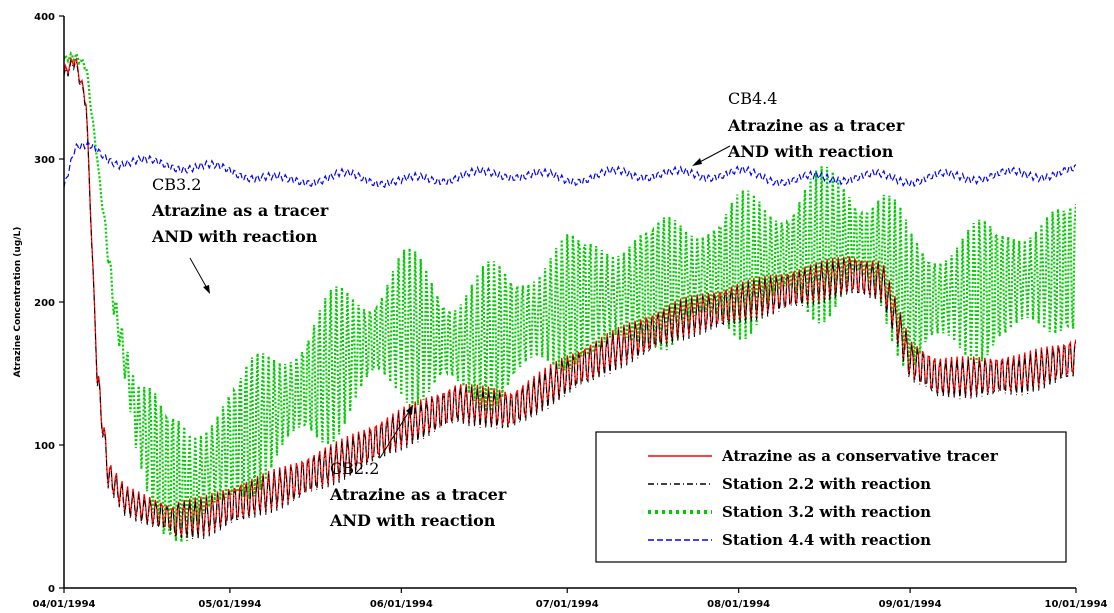 The width and height of the screenshot is (1114, 613). What do you see at coordinates (240, 210) in the screenshot?
I see `annotation-cb32-line2: Atrazine as a tracer` at bounding box center [240, 210].